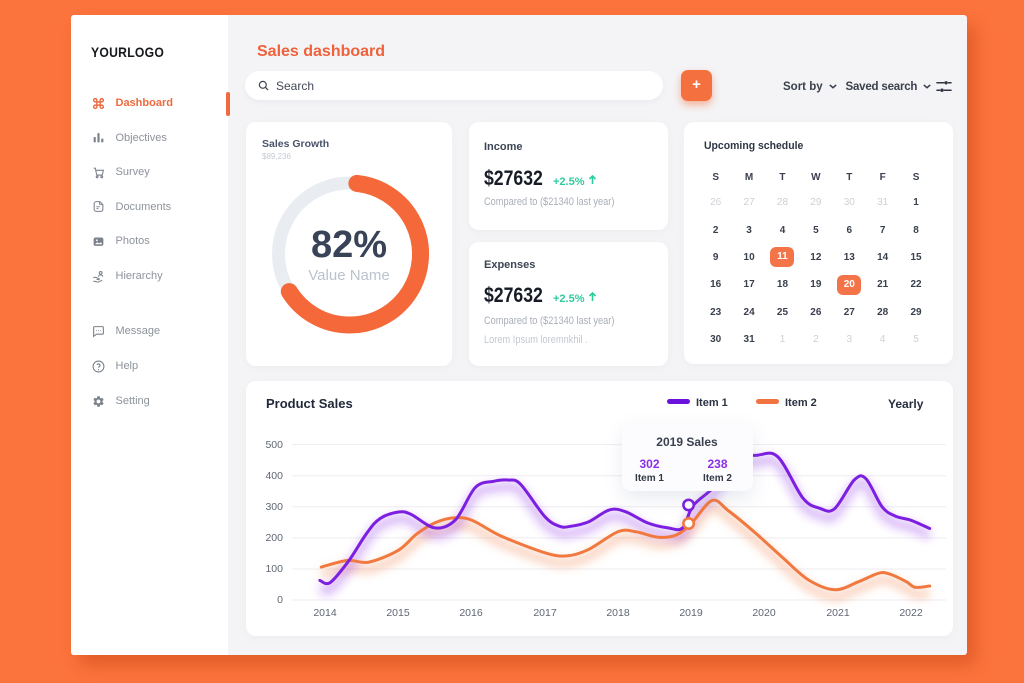 Image resolution: width=1024 pixels, height=683 pixels. What do you see at coordinates (545, 613) in the screenshot?
I see `svg-text: 2017` at bounding box center [545, 613].